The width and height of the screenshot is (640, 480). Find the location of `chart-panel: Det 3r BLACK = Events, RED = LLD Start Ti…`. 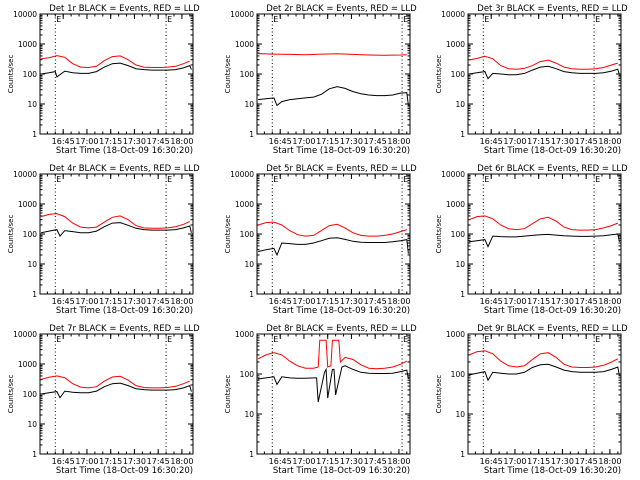

chart-panel: Det 3r BLACK = Events, RED = LLD Start Ti… is located at coordinates (531, 80).